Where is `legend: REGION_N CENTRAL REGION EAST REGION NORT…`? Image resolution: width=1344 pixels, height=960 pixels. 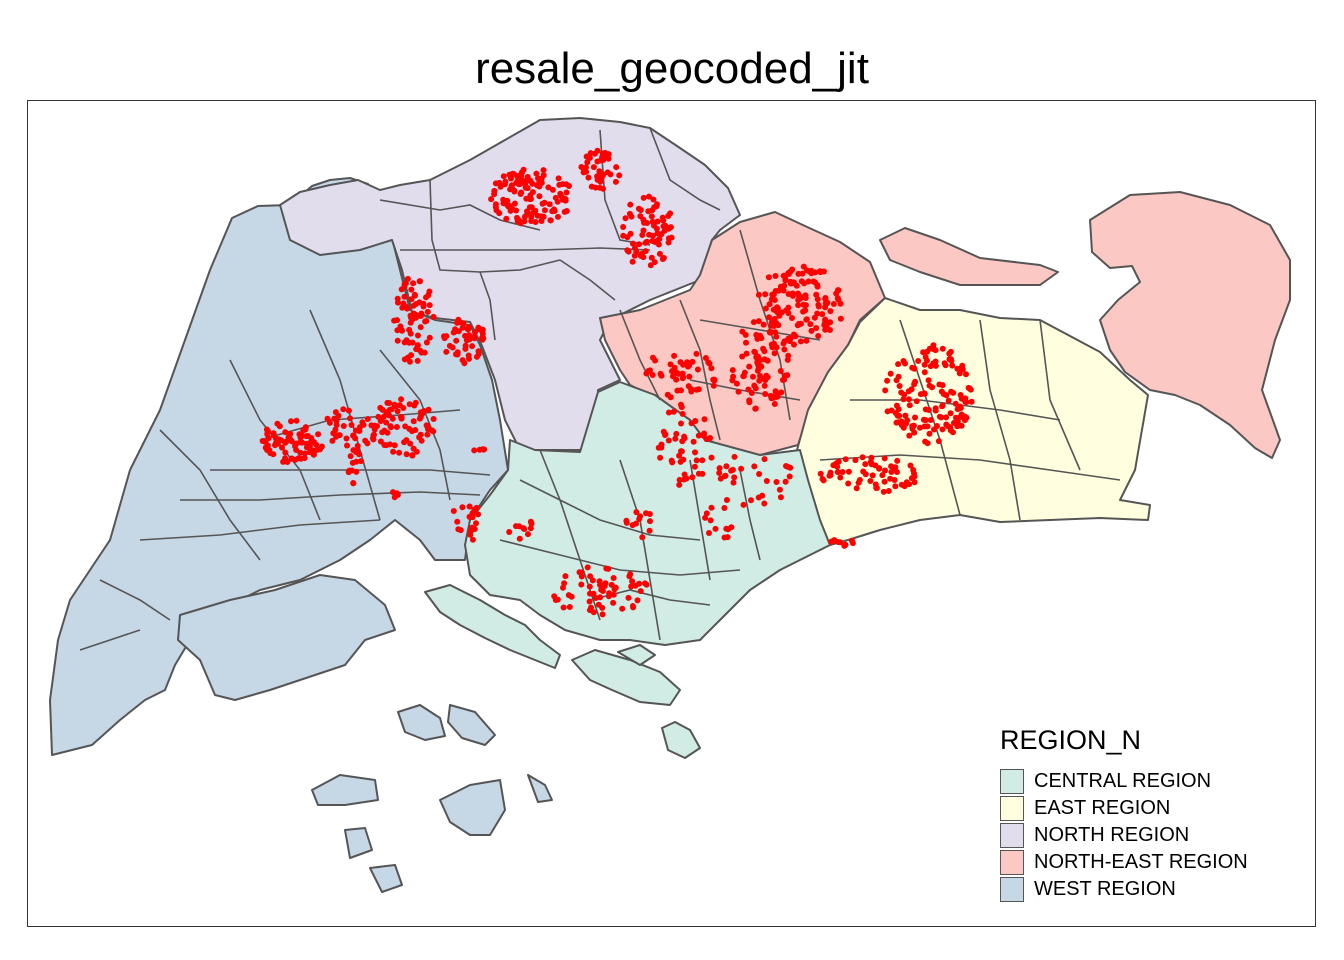
legend: REGION_N CENTRAL REGION EAST REGION NORT… is located at coordinates (1124, 814).